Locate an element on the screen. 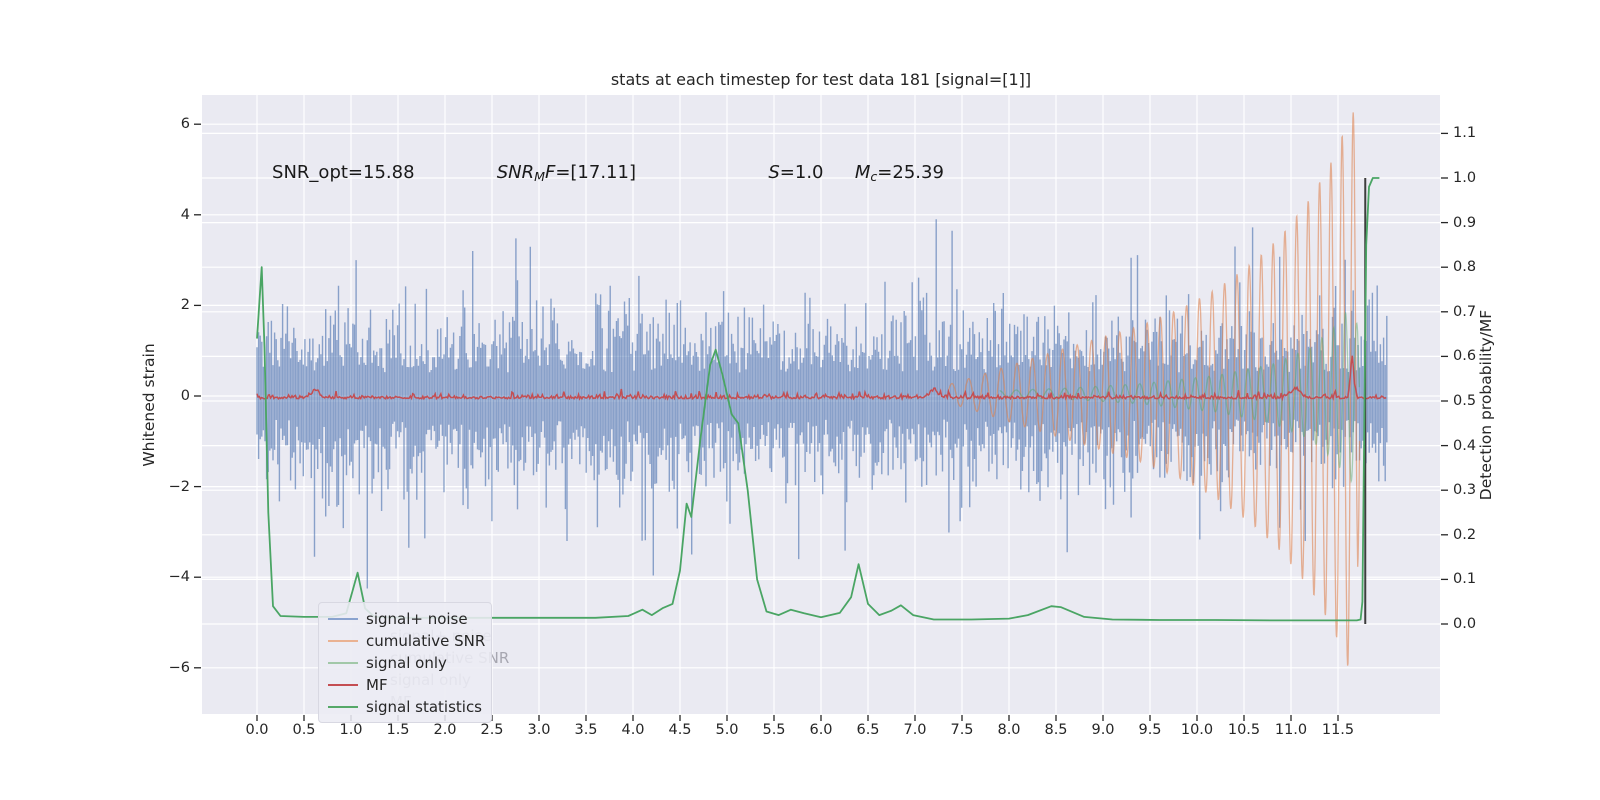  x-tick-label: 3.5 is located at coordinates (586, 730).